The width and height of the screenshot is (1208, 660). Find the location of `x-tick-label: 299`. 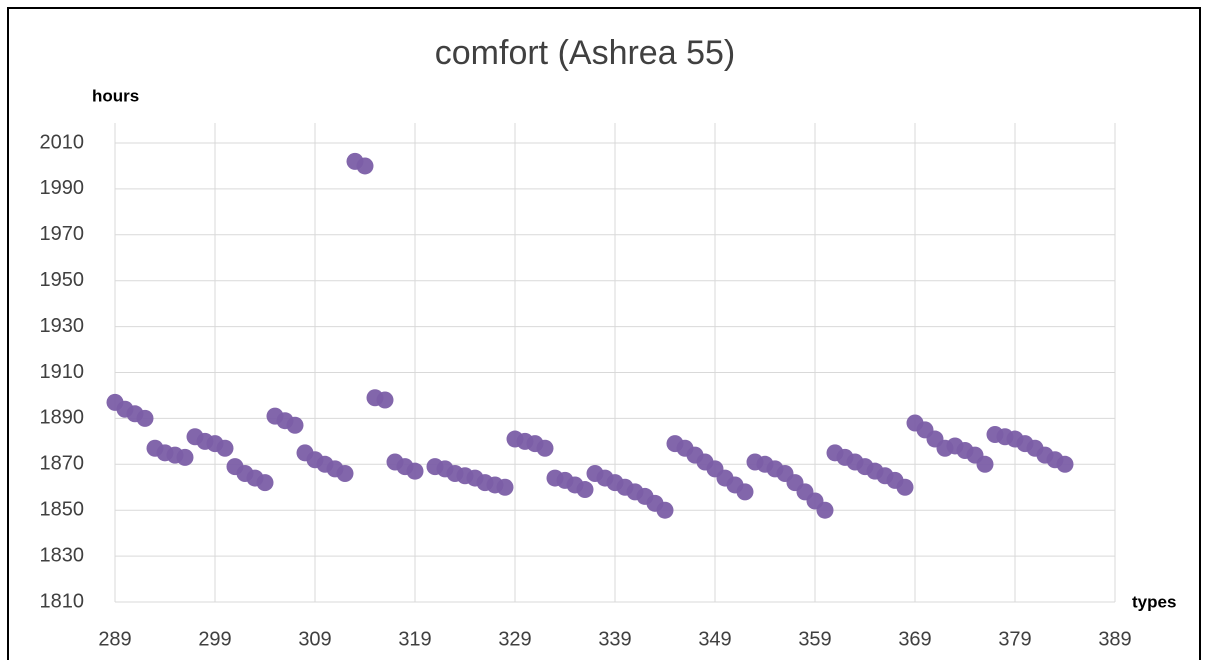

x-tick-label: 299 is located at coordinates (214, 639).